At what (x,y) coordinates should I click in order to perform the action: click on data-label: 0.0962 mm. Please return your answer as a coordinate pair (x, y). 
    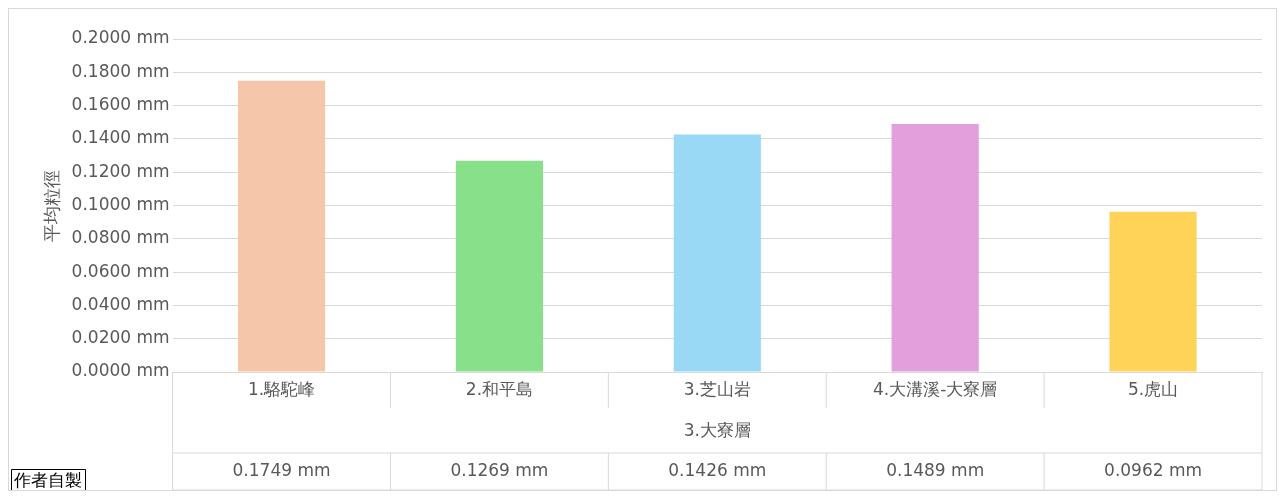
    Looking at the image, I should click on (1153, 469).